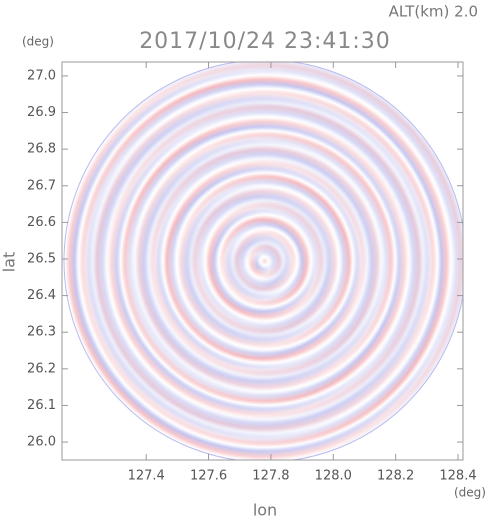 The height and width of the screenshot is (521, 491). What do you see at coordinates (41, 112) in the screenshot?
I see `y-tick-label: 26.9` at bounding box center [41, 112].